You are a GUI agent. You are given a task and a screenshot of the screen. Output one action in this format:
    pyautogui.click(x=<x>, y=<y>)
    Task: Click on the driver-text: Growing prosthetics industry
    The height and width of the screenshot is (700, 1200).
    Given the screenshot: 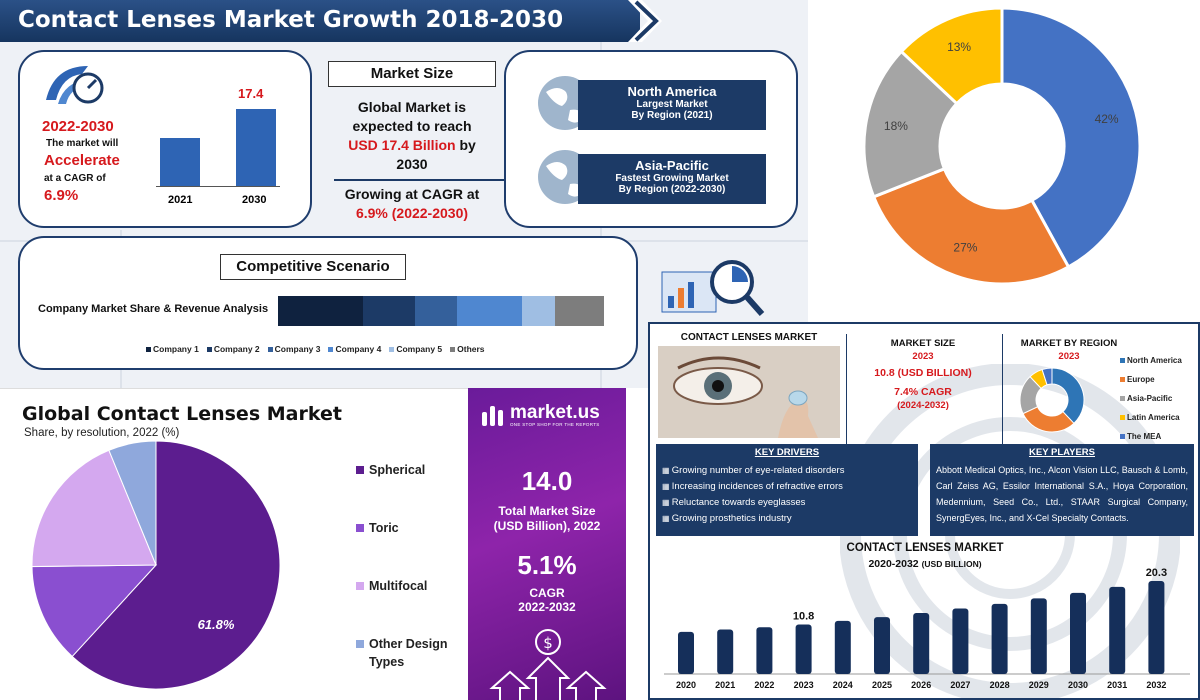 What is the action you would take?
    pyautogui.click(x=731, y=518)
    